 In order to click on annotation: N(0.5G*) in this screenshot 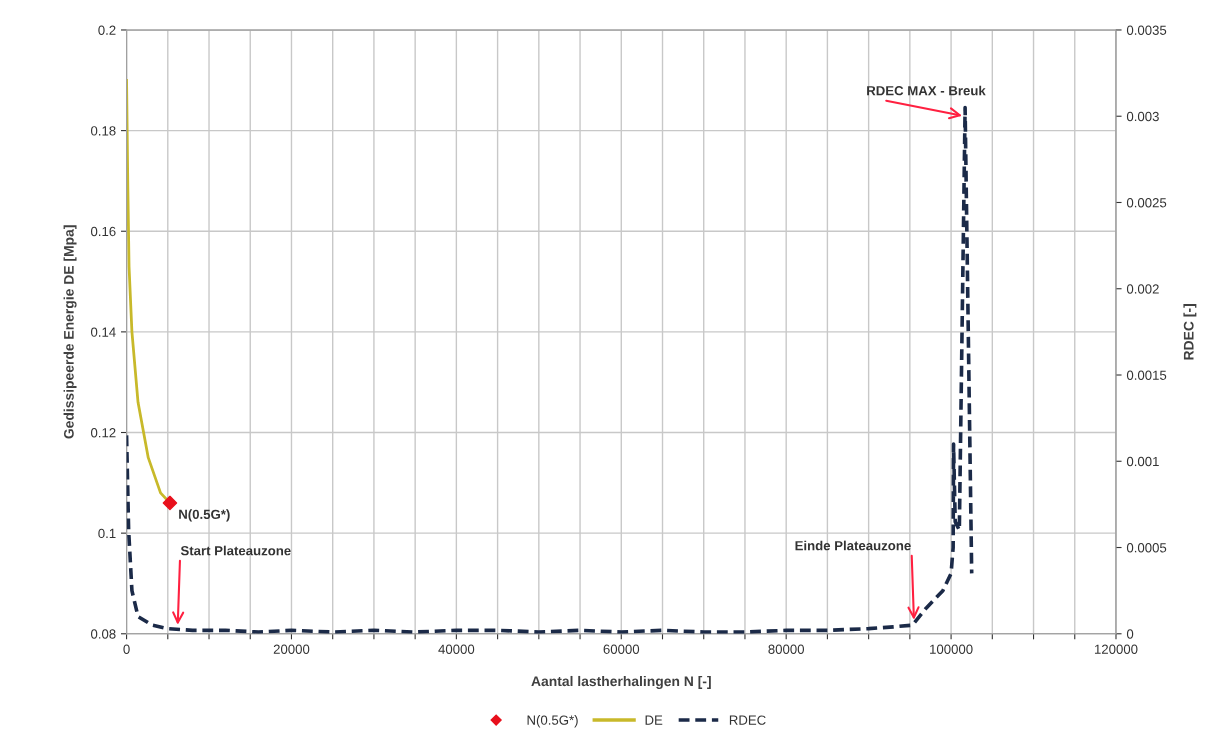, I will do `click(204, 515)`.